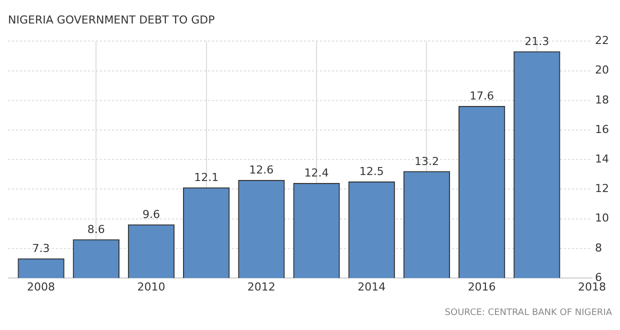 The image size is (620, 330). What do you see at coordinates (602, 99) in the screenshot?
I see `y-tick-label: 18` at bounding box center [602, 99].